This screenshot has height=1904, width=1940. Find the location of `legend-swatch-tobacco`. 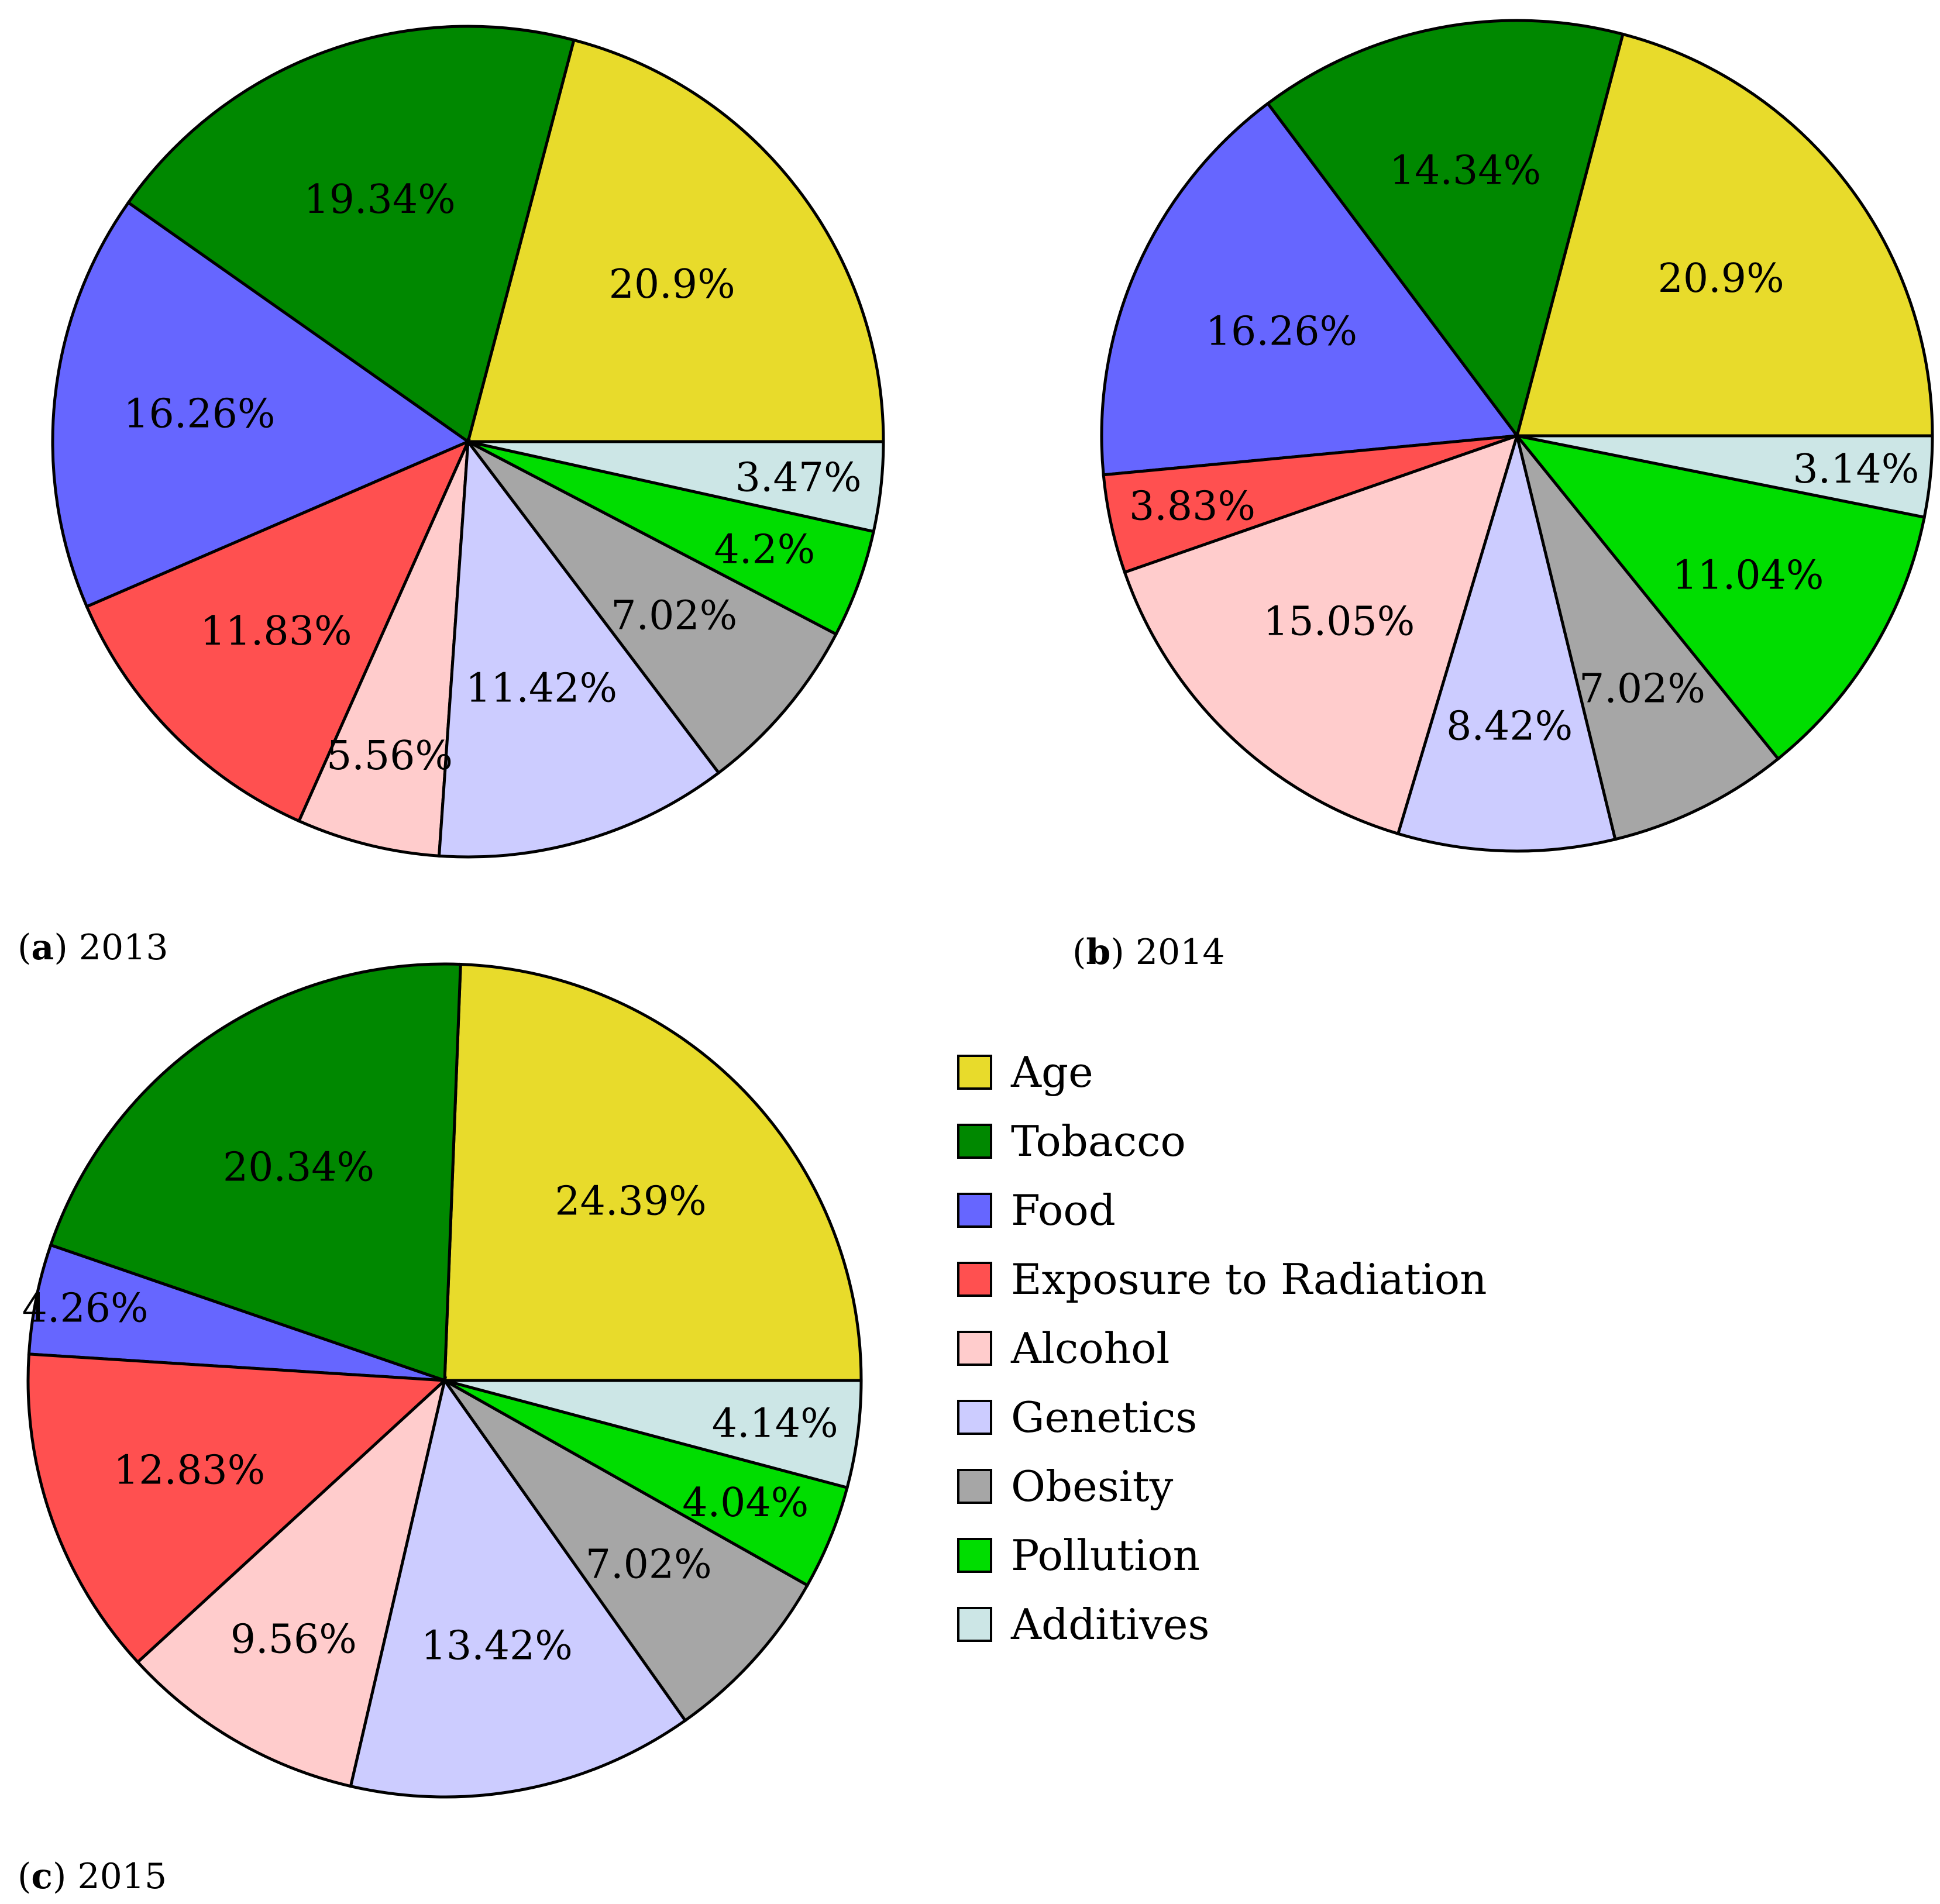

legend-swatch-tobacco is located at coordinates (974, 1141).